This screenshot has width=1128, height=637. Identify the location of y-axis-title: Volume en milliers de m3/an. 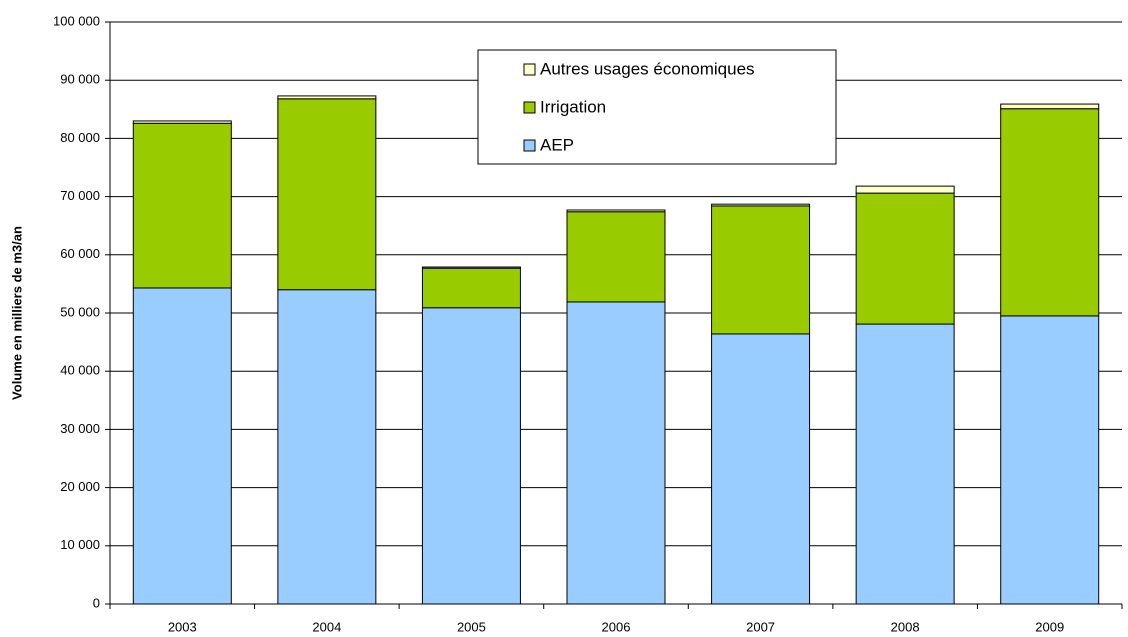
(16, 313).